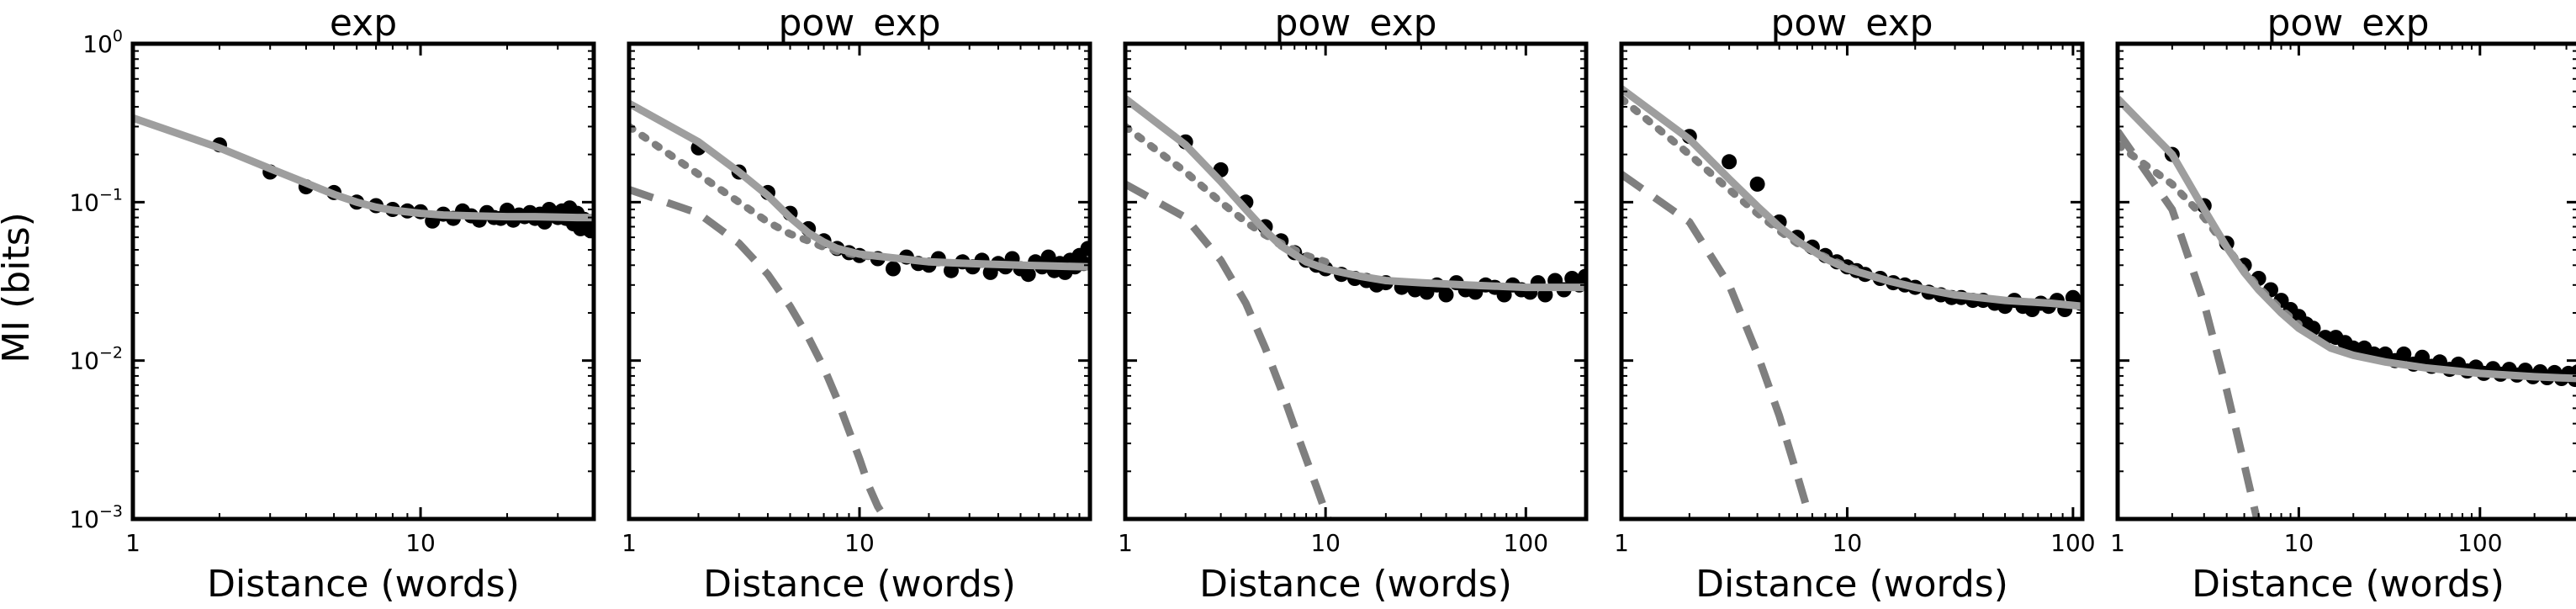  I want to click on y-tick-label: 10⁻¹, so click(96, 201).